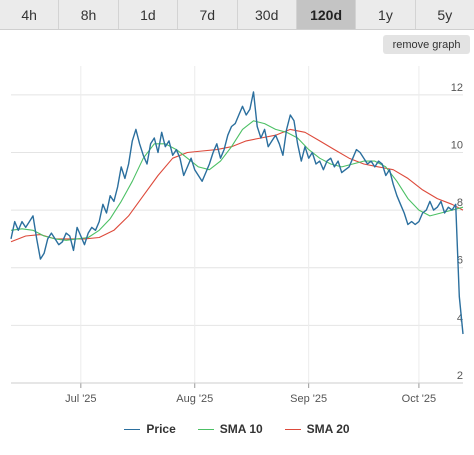 Image resolution: width=474 pixels, height=455 pixels. Describe the element at coordinates (457, 88) in the screenshot. I see `y-tick-label: 12` at that location.